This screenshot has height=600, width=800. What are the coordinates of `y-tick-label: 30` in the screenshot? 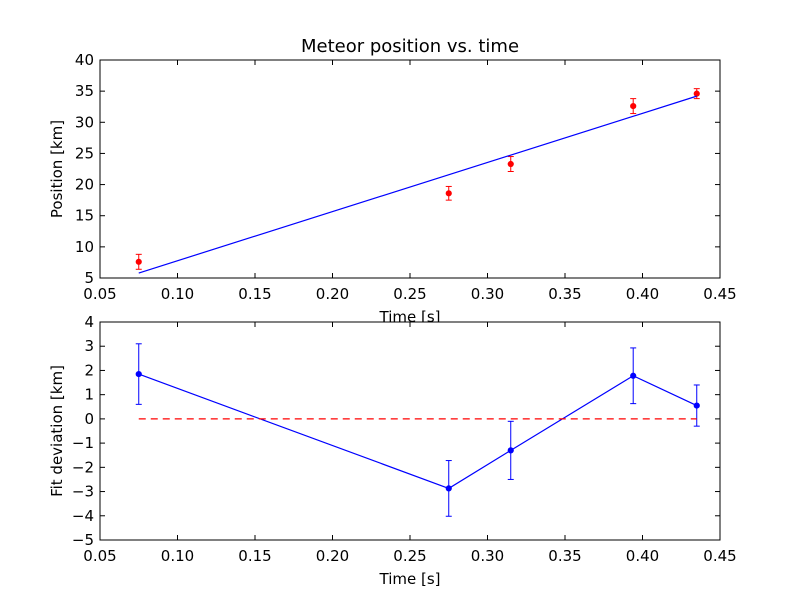 It's located at (84, 122).